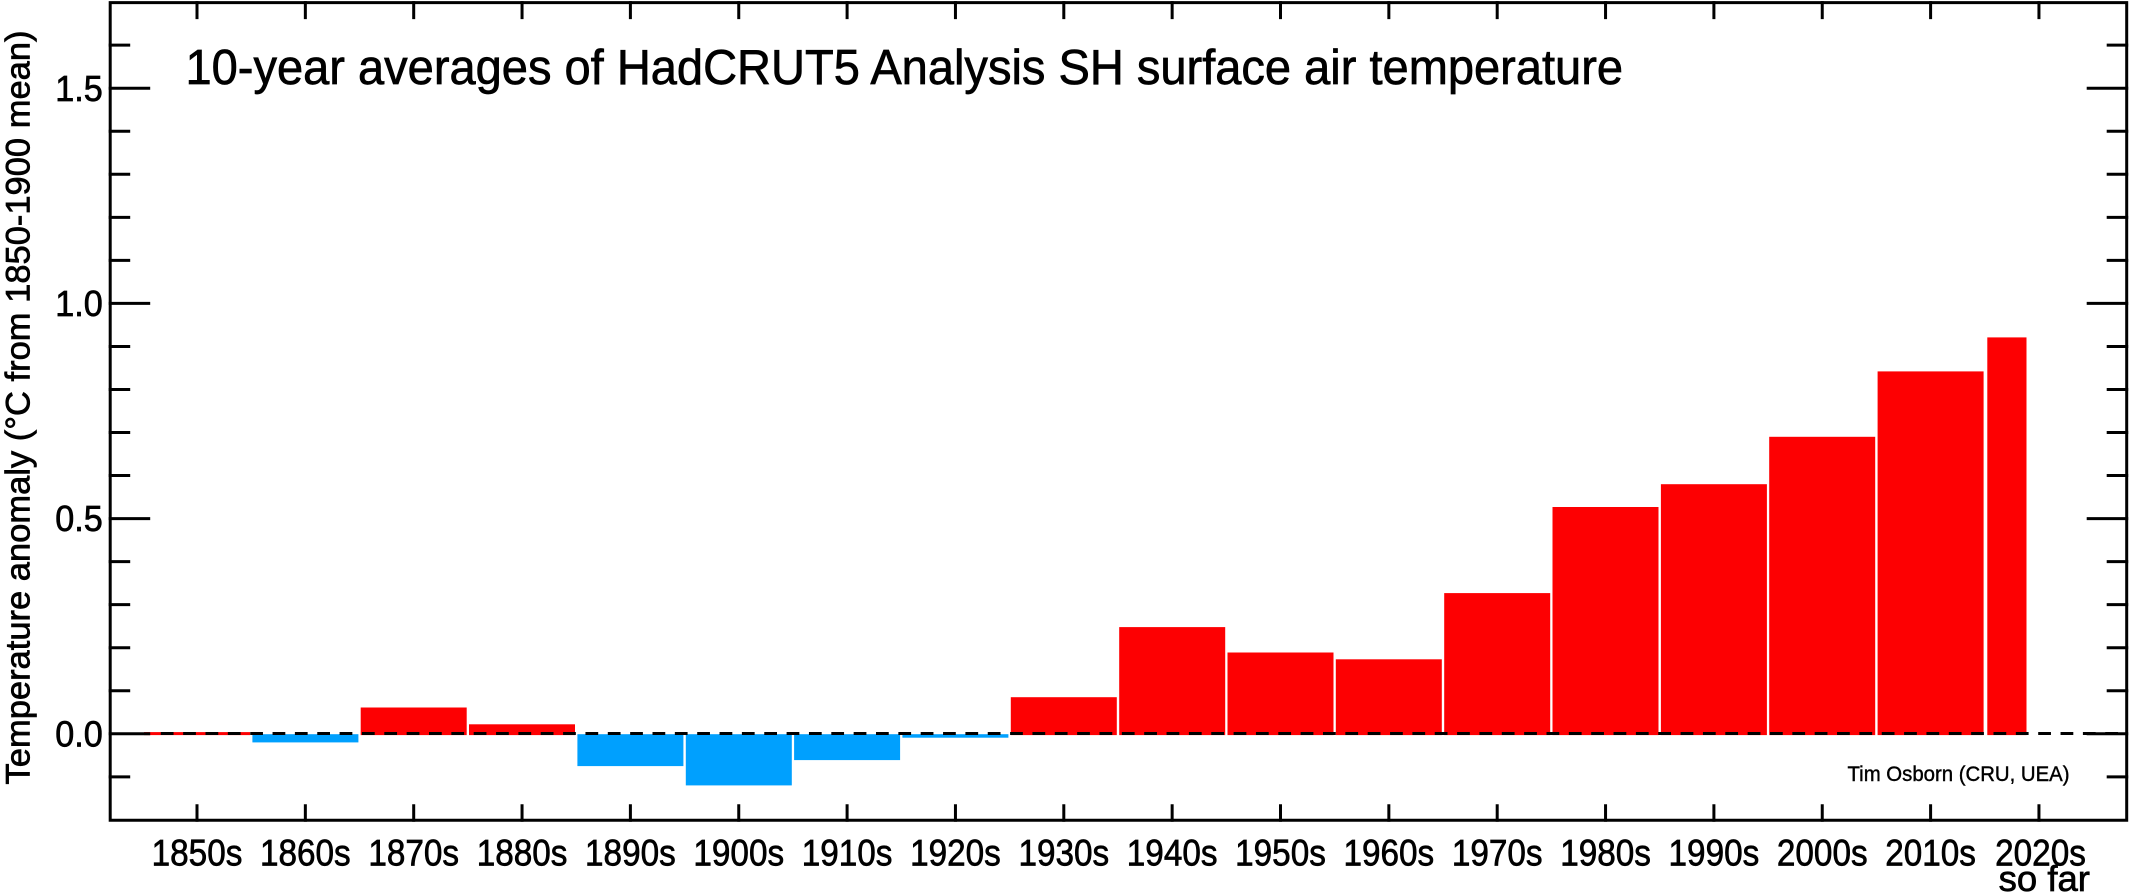  Describe the element at coordinates (1605, 853) in the screenshot. I see `svg-text: 1980s` at that location.